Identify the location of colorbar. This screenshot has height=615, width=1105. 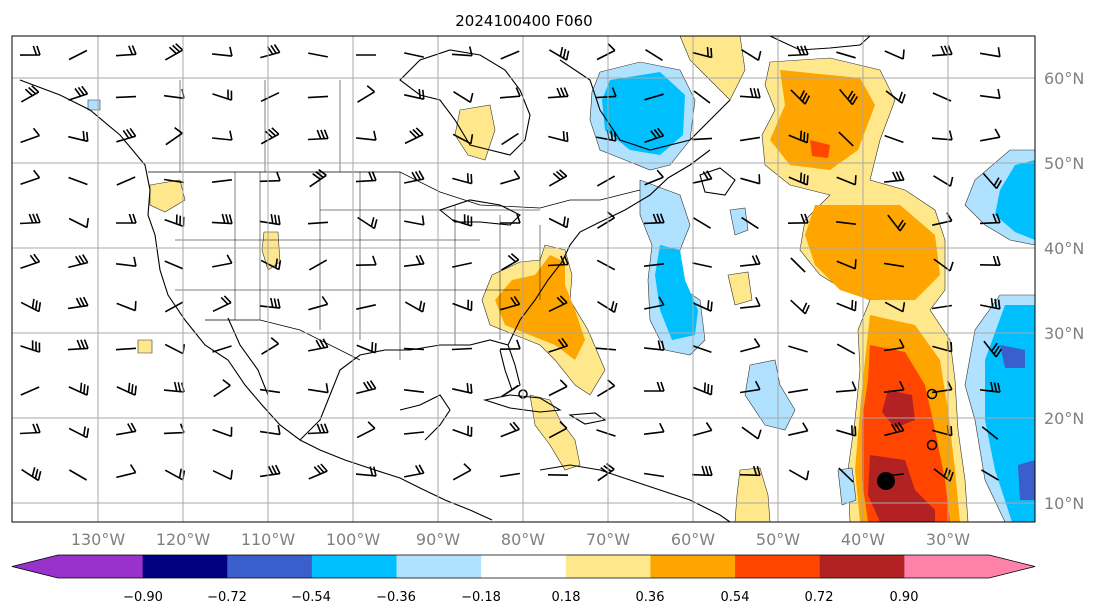
(523, 566).